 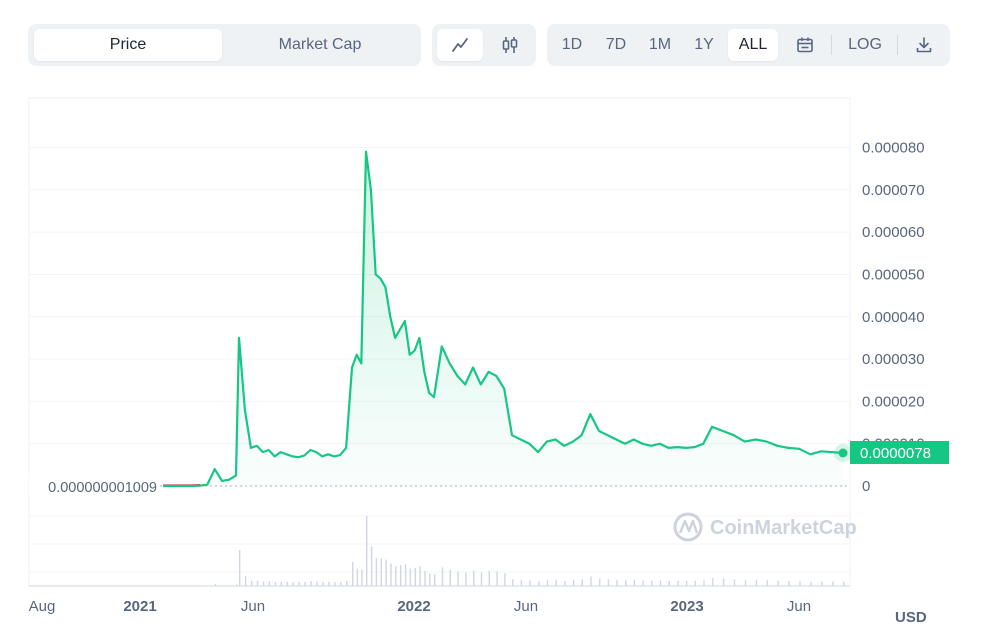 What do you see at coordinates (843, 453) in the screenshot?
I see `current-price-dot` at bounding box center [843, 453].